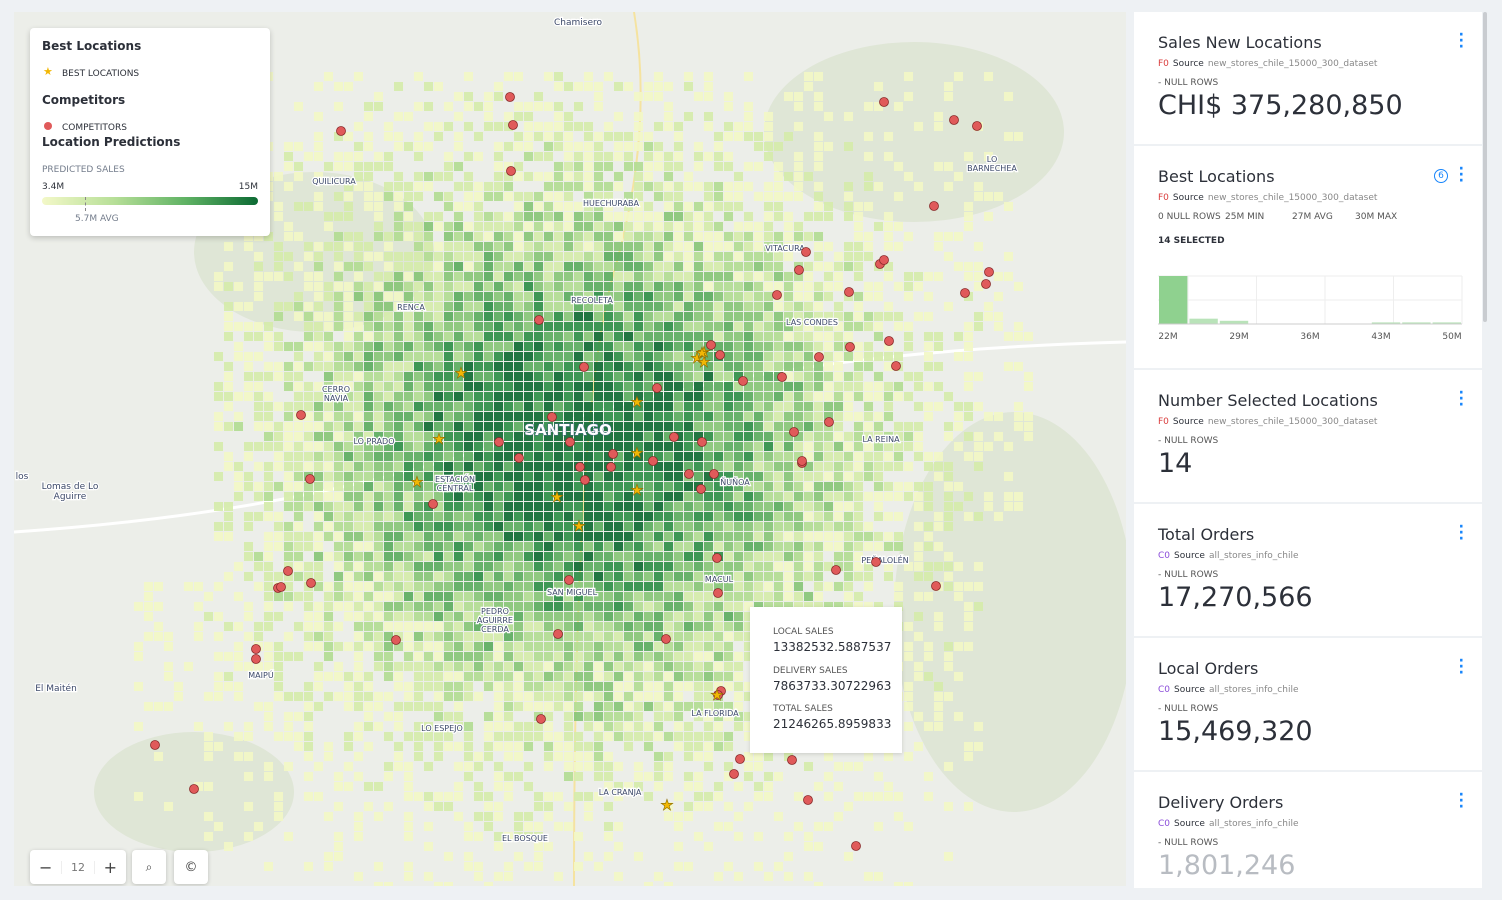 This screenshot has width=1502, height=900. Describe the element at coordinates (45, 867) in the screenshot. I see `zoom-out: −` at that location.